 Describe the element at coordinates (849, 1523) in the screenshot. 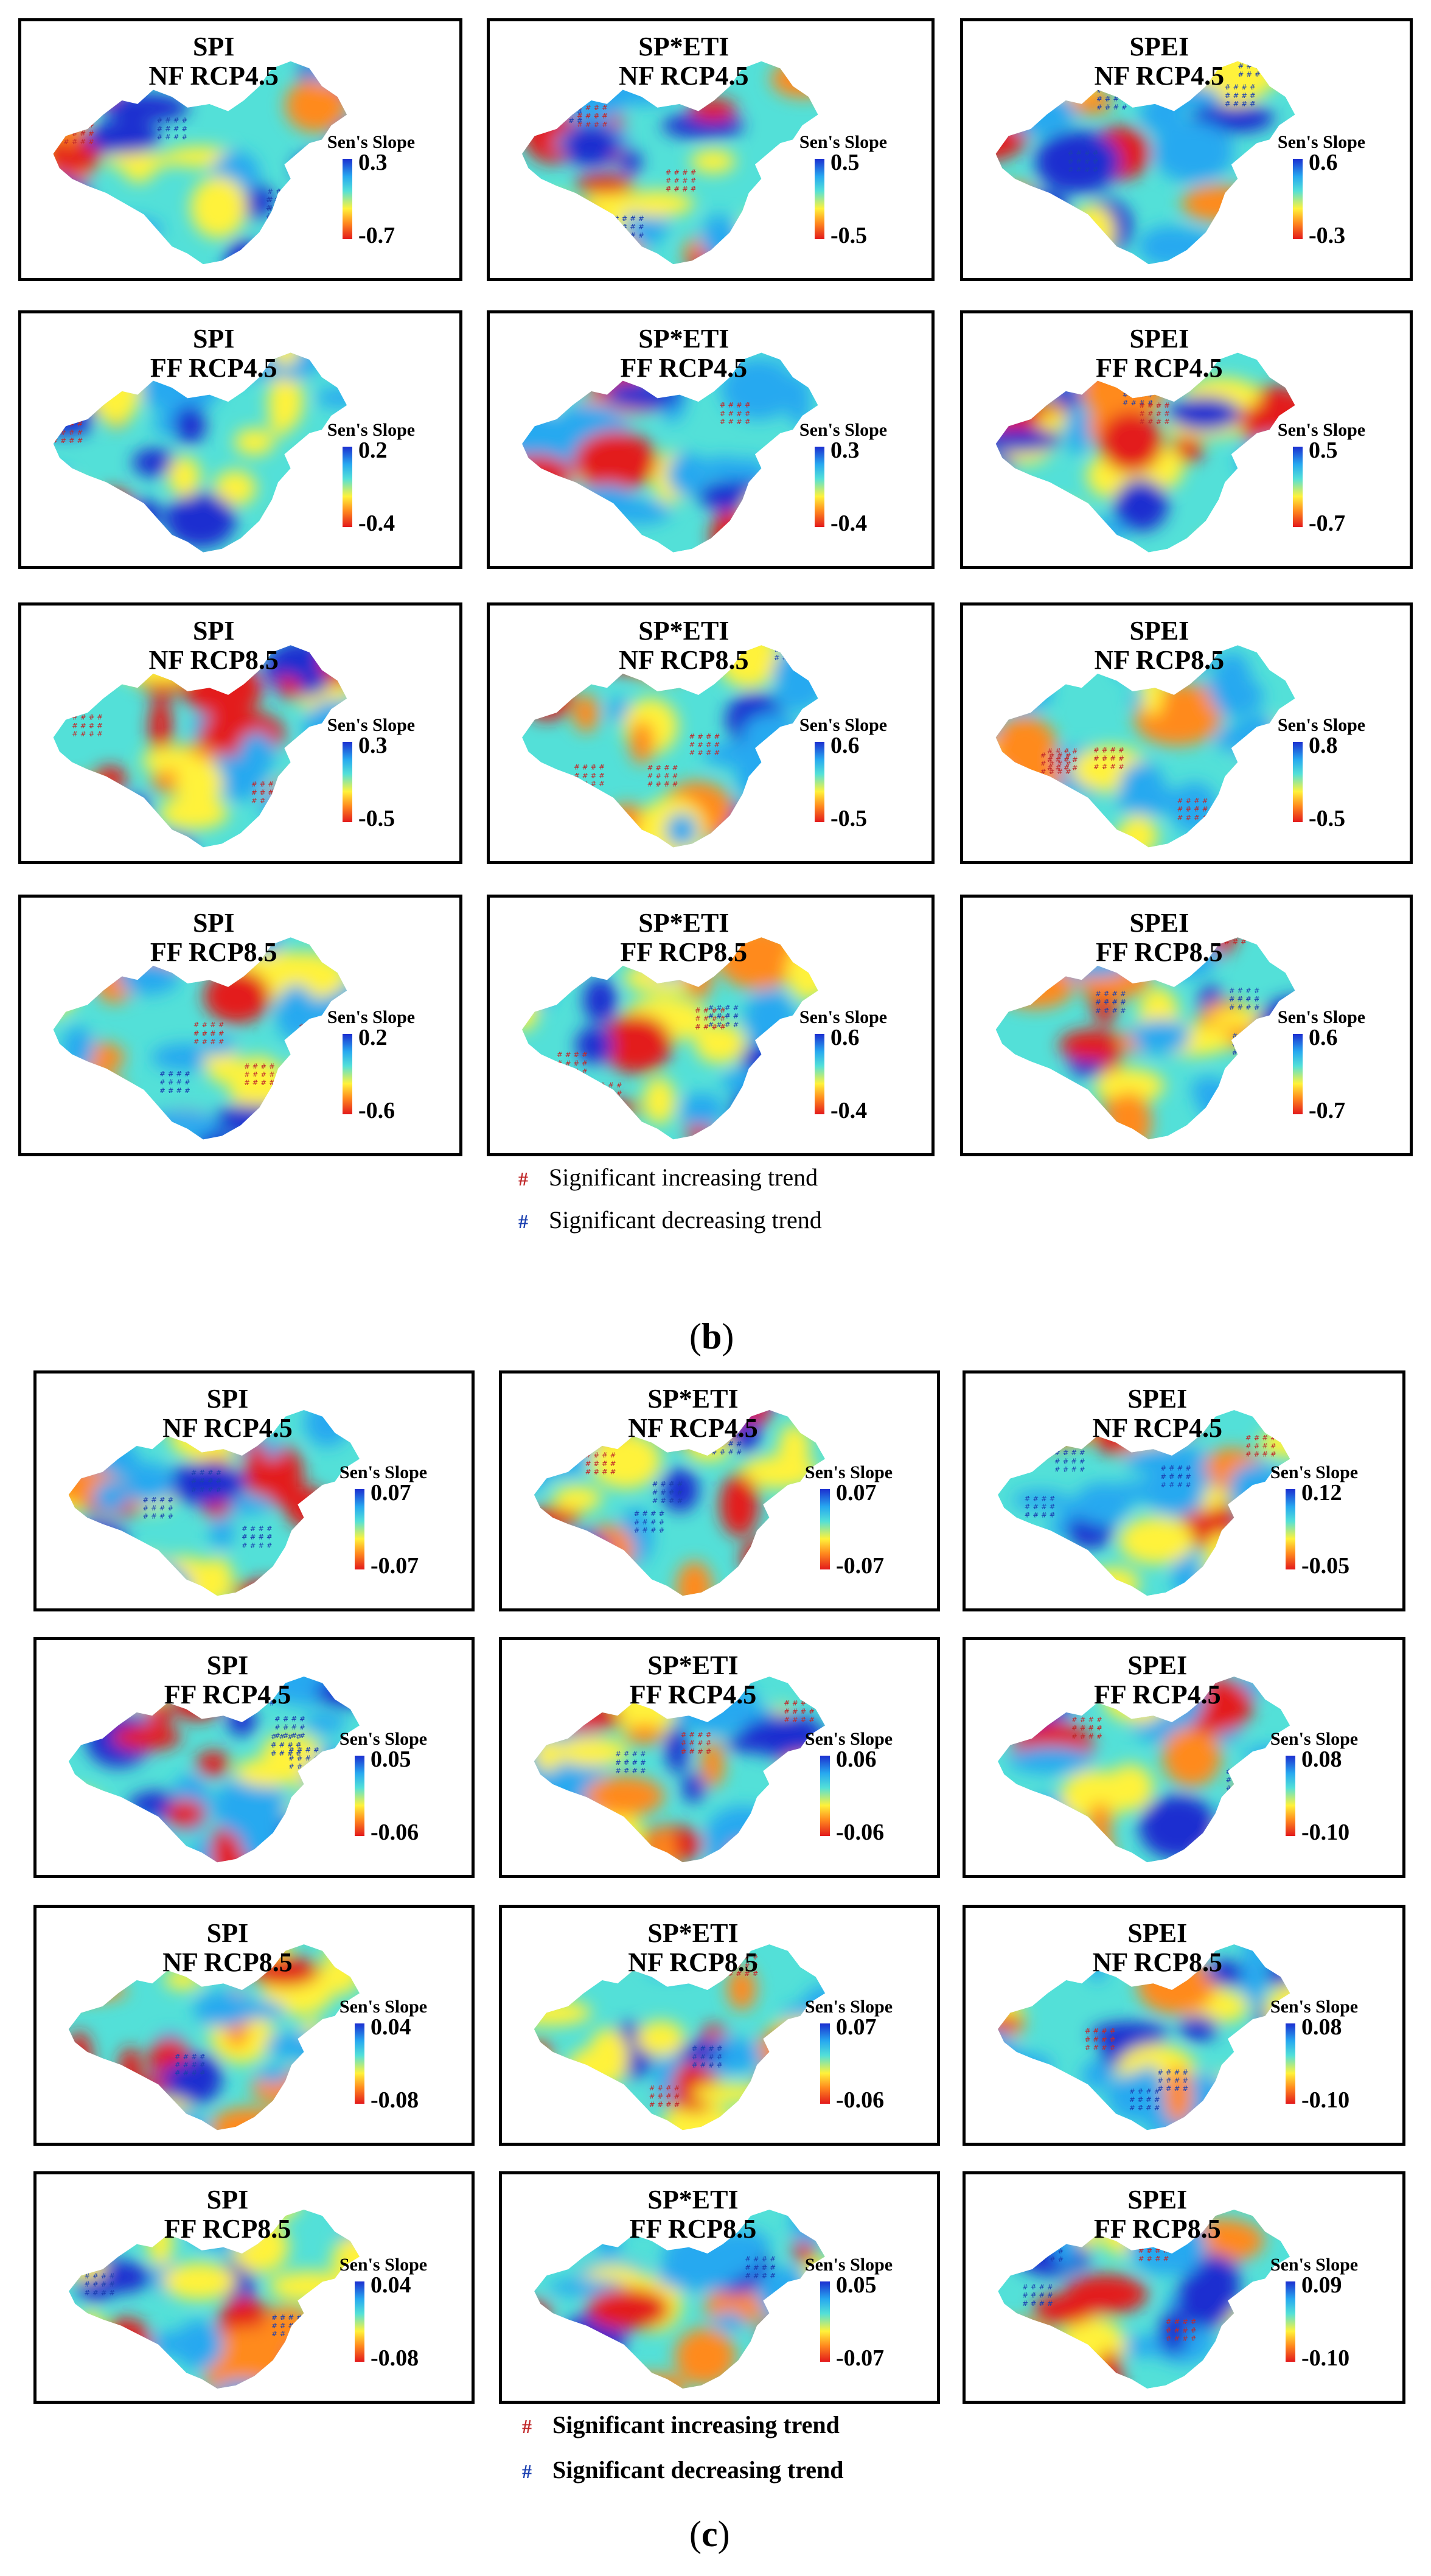

I see `colorbar-legend: Sen's Slope 0.07 -0.07` at that location.